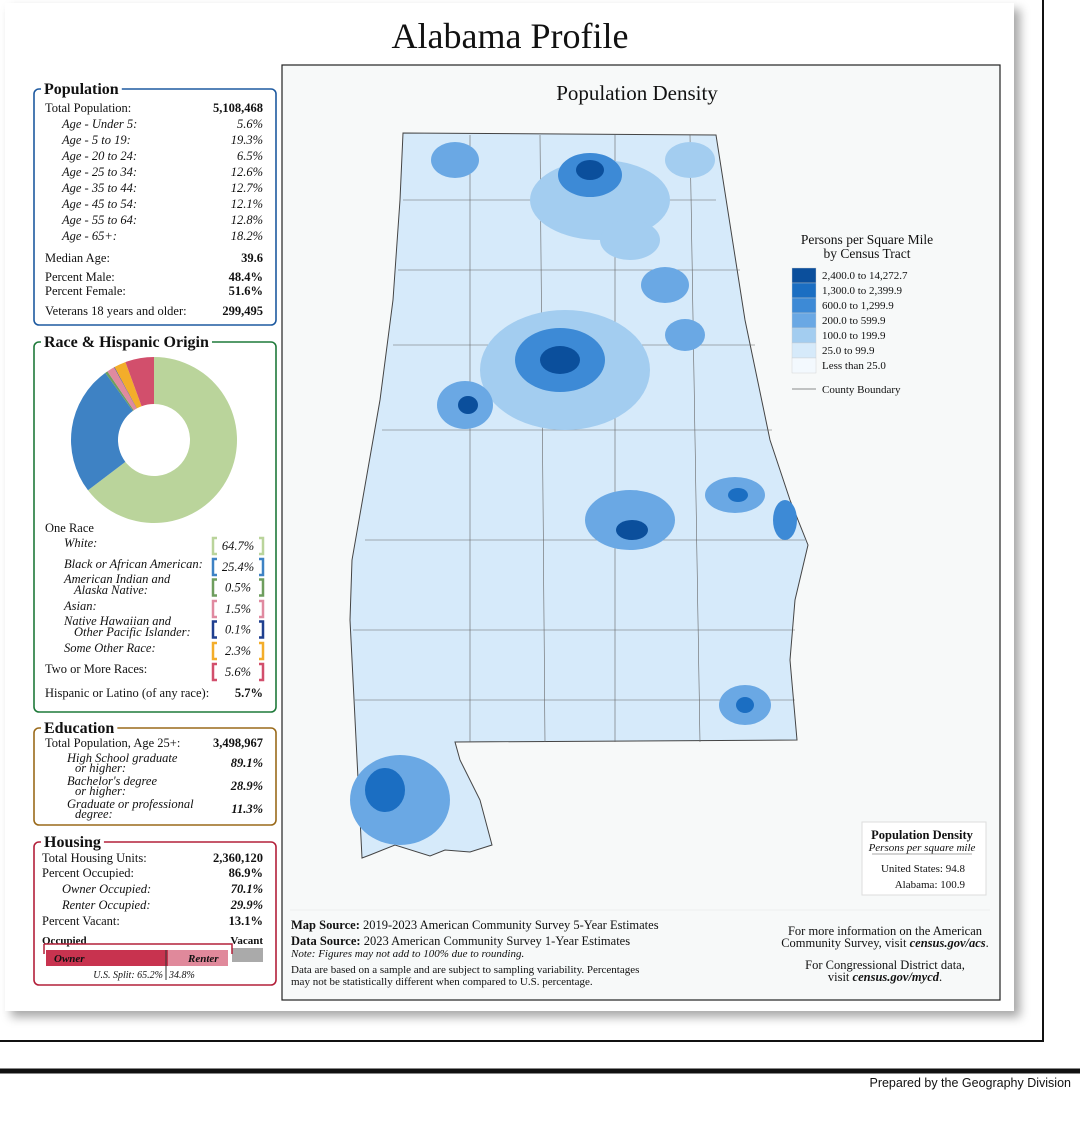 This screenshot has height=1126, width=1080. What do you see at coordinates (106, 905) in the screenshot?
I see `row-label: Renter Occupied:` at bounding box center [106, 905].